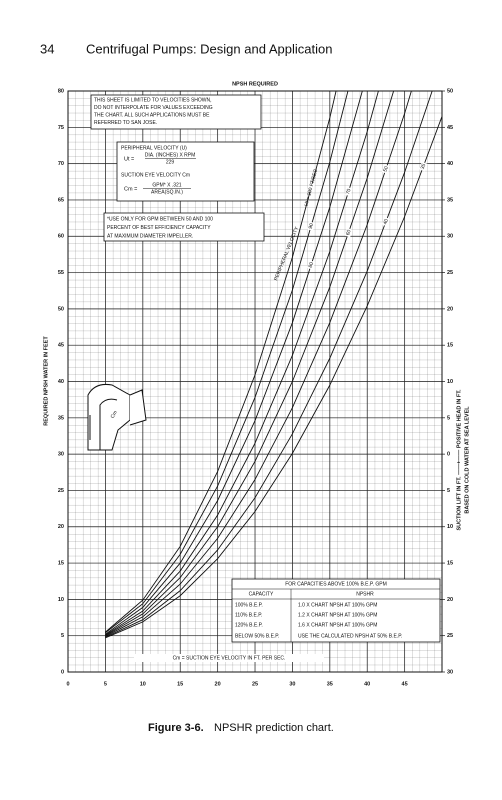  I want to click on curve-label: 35, so click(424, 167).